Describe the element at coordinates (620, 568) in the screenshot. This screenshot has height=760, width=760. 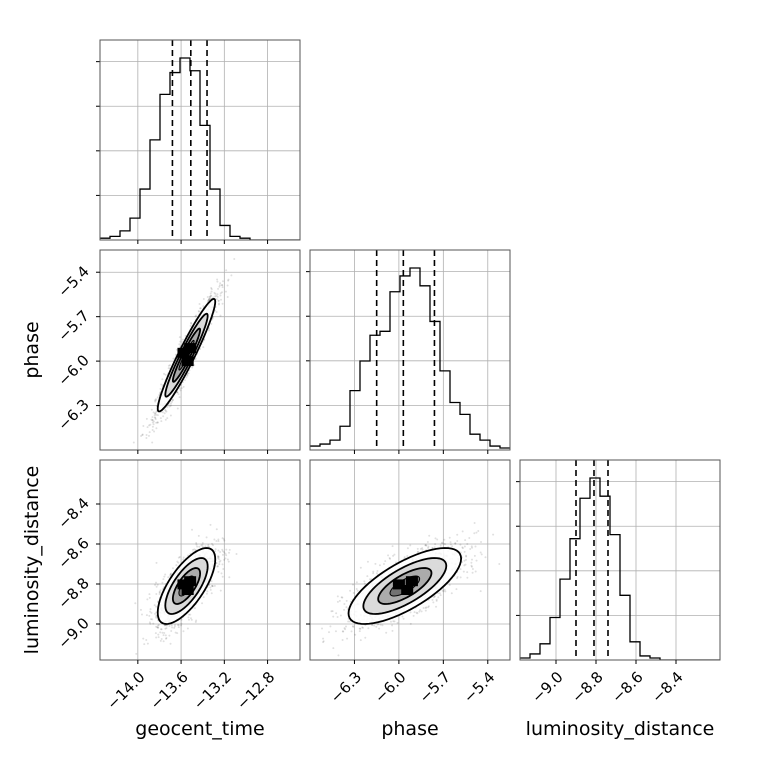
I see `histogram-luminosity_distance` at that location.